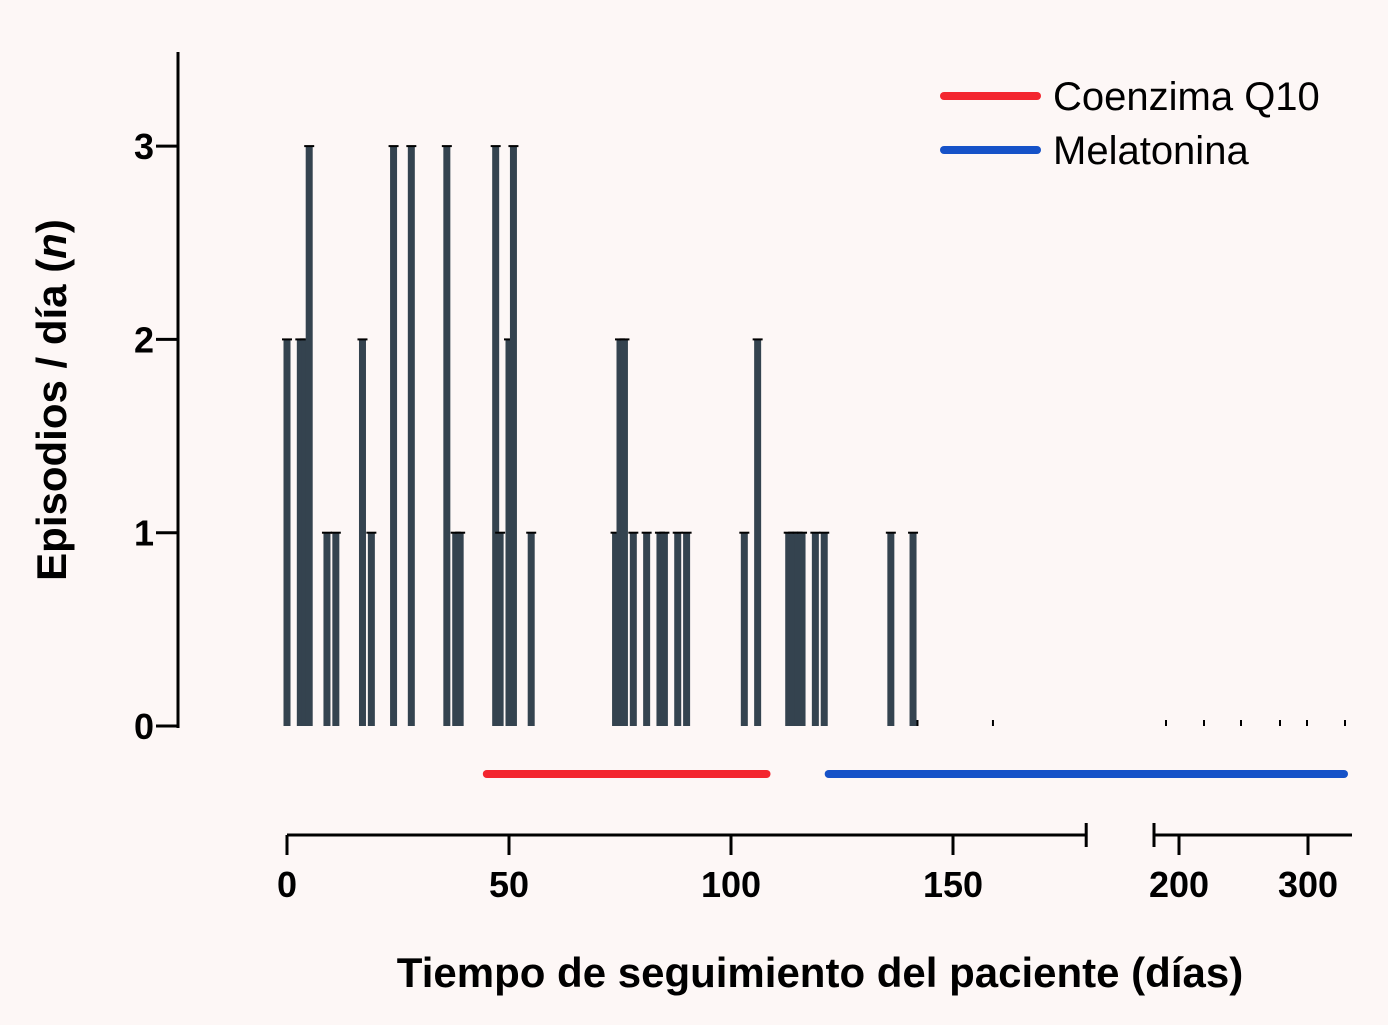 Image resolution: width=1388 pixels, height=1025 pixels. Describe the element at coordinates (1179, 884) in the screenshot. I see `x-tick-label: 200` at that location.